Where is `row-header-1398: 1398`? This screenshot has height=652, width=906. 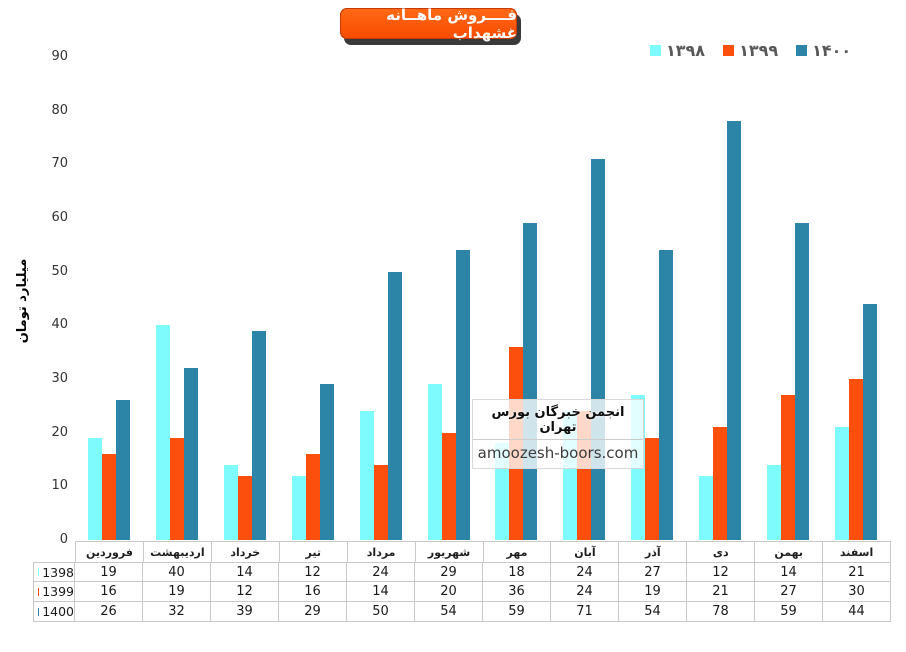
row-header-1398: 1398 is located at coordinates (54, 572).